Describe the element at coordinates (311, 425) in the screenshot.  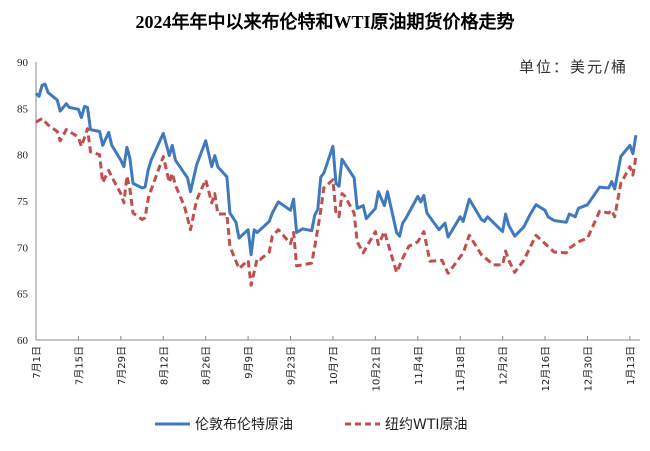
I see `legend: 伦敦布伦特原油 纽约WTI原油` at that location.